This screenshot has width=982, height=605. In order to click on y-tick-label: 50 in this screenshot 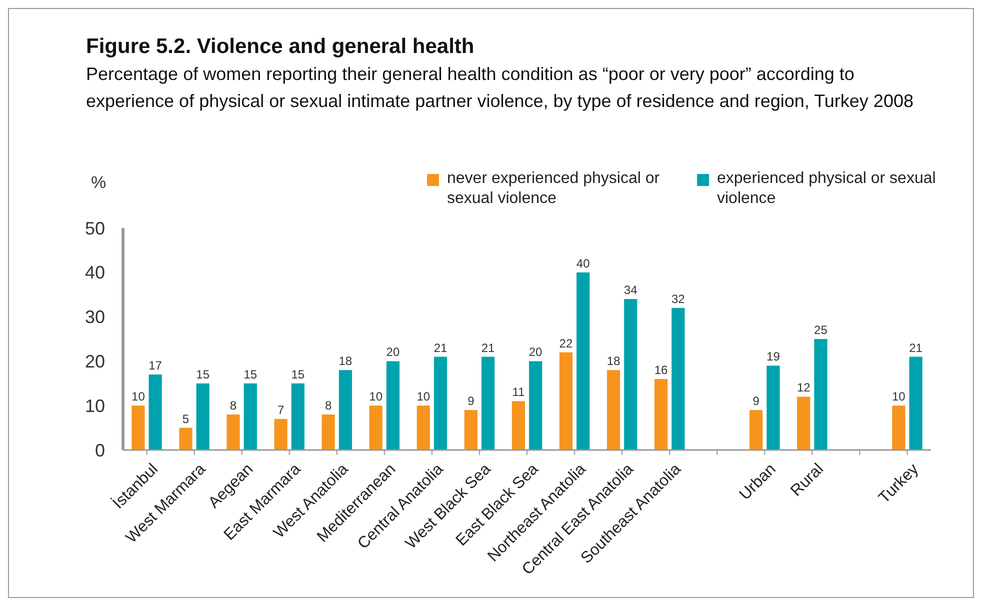, I will do `click(94, 228)`.